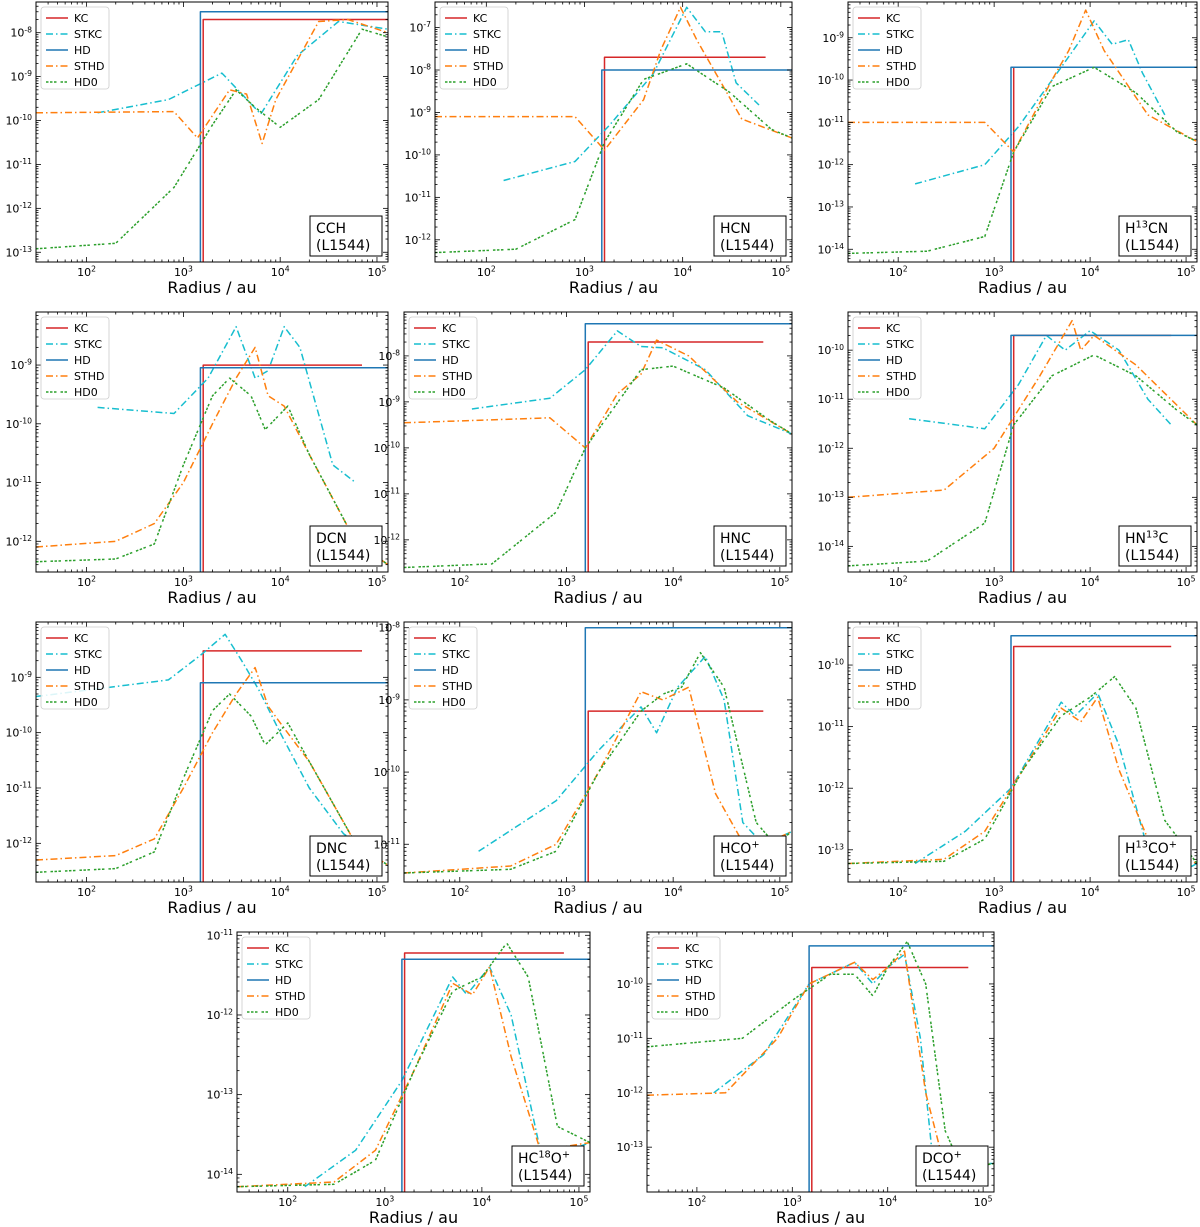 This screenshot has width=1200, height=1227. I want to click on series-group, so click(820, 1066).